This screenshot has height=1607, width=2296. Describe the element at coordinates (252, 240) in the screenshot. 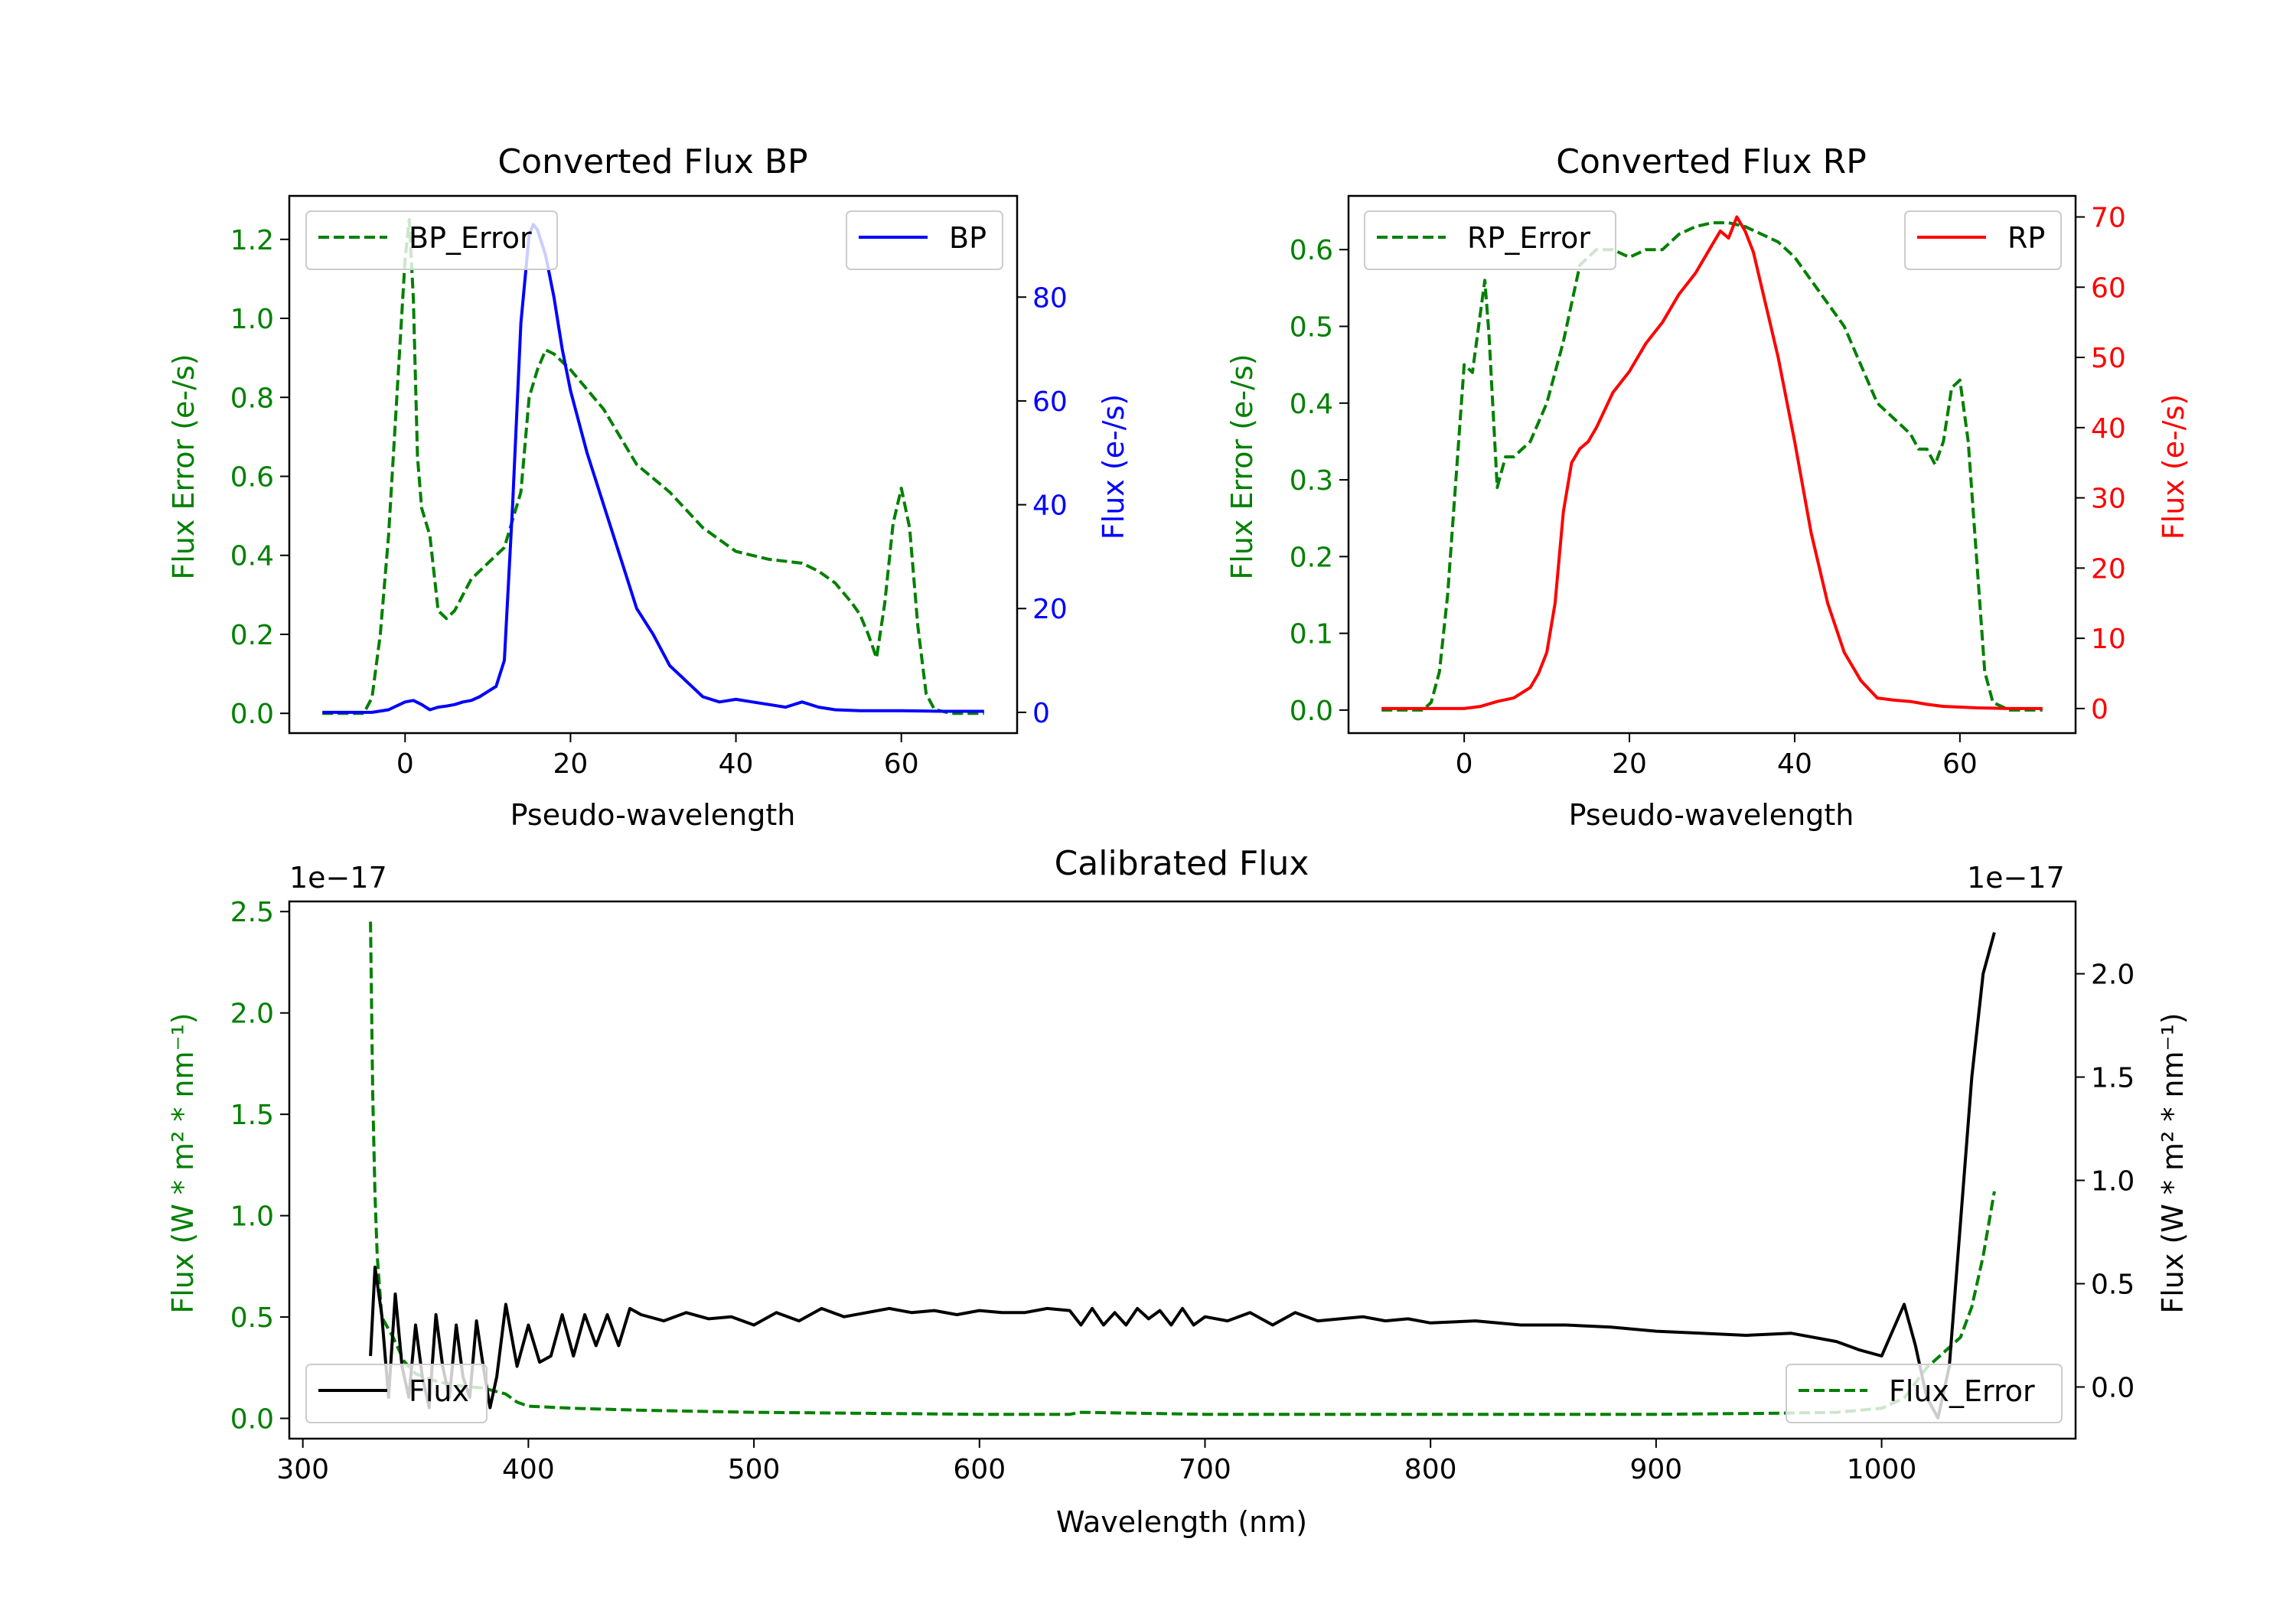

I see `bp-y-left-tick-label: 1.2` at that location.